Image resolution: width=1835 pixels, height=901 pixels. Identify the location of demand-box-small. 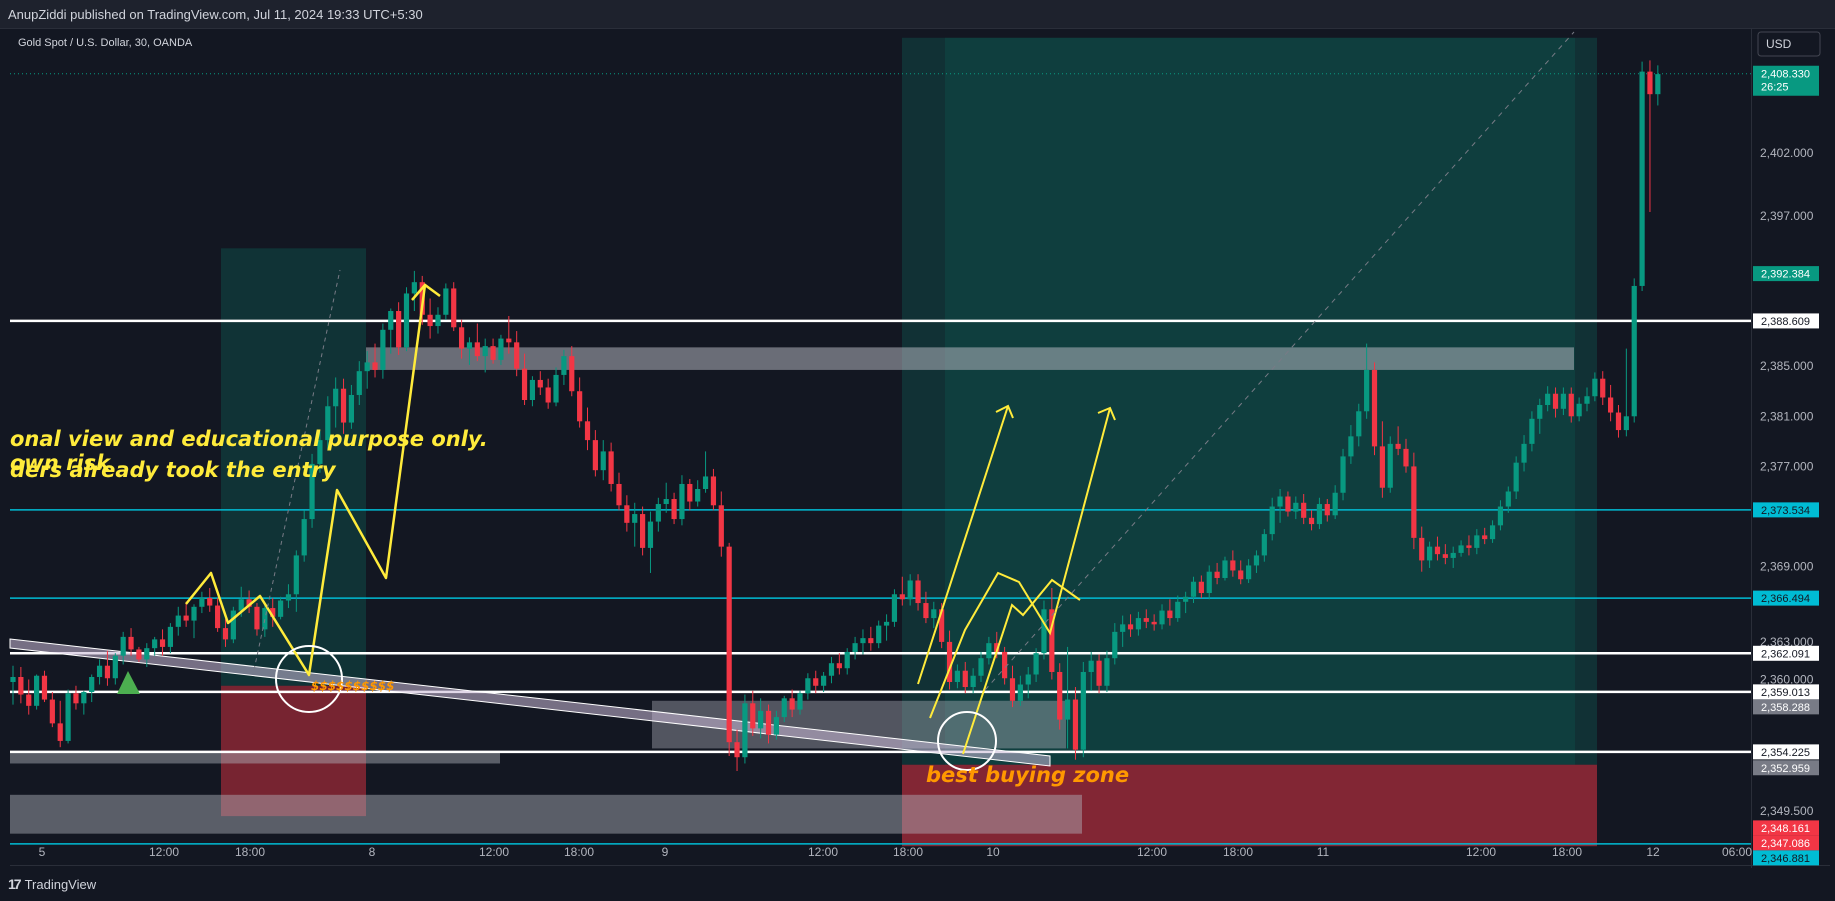
(255, 757).